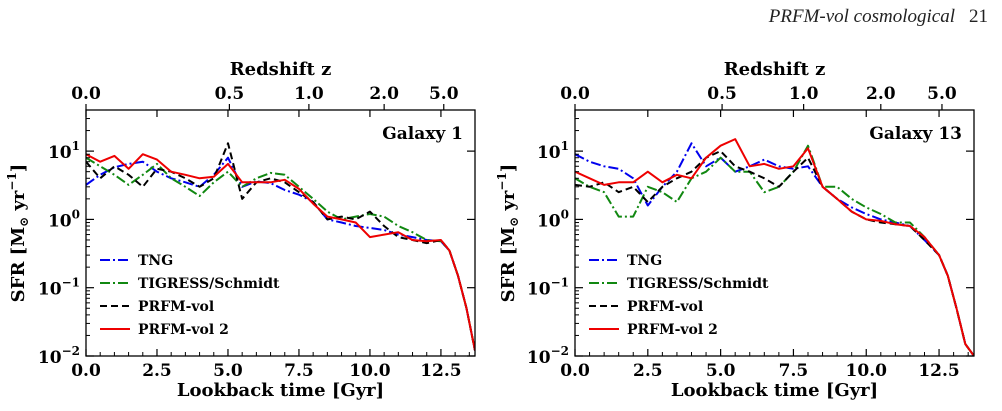 This screenshot has width=1002, height=411. What do you see at coordinates (978, 16) in the screenshot?
I see `page-number: 21` at bounding box center [978, 16].